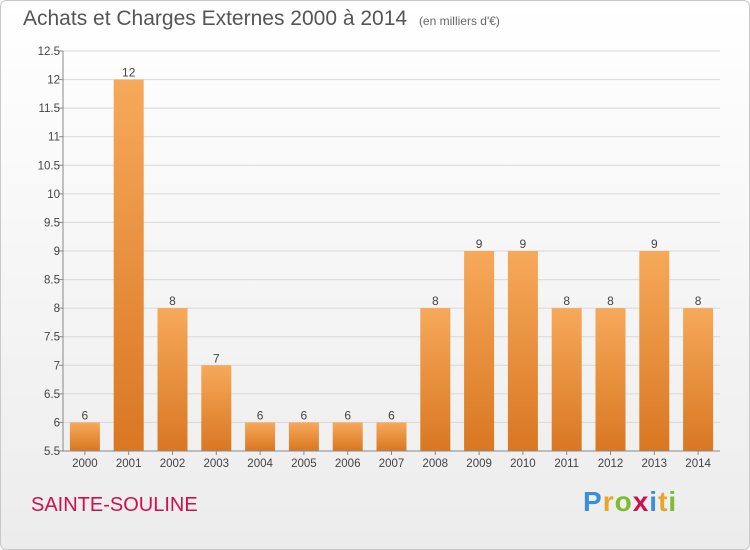  Describe the element at coordinates (57, 309) in the screenshot. I see `y-tick-label: 8` at that location.